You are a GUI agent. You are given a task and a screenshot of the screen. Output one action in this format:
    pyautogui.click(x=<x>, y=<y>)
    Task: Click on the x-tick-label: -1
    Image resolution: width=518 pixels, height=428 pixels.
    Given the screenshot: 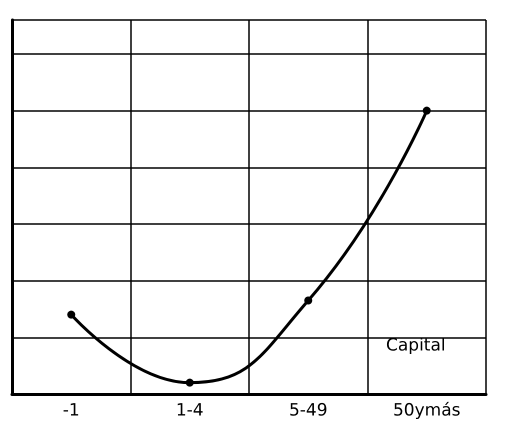 What is the action you would take?
    pyautogui.click(x=71, y=410)
    